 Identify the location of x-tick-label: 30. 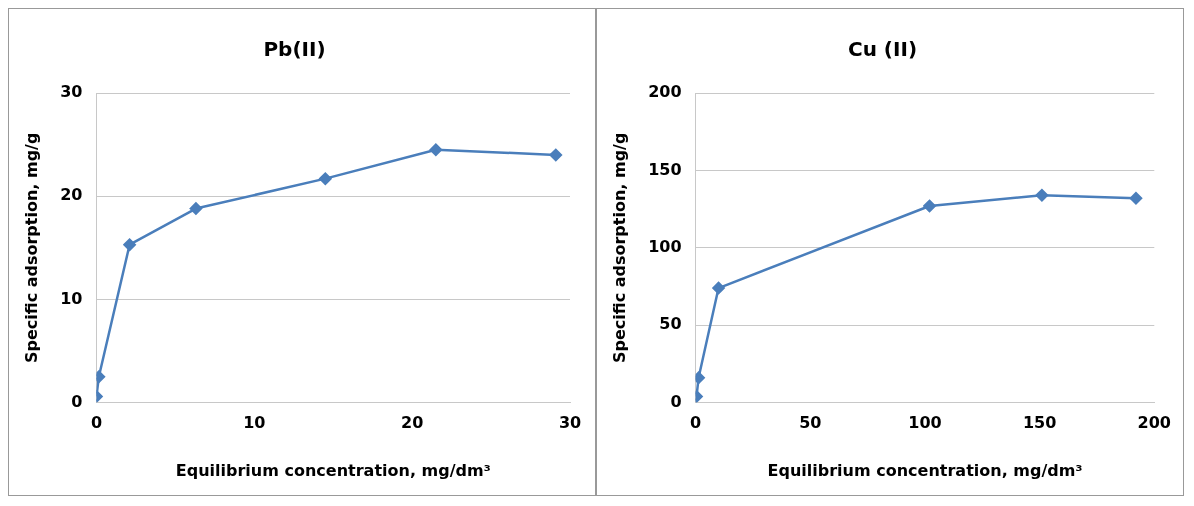
(570, 423).